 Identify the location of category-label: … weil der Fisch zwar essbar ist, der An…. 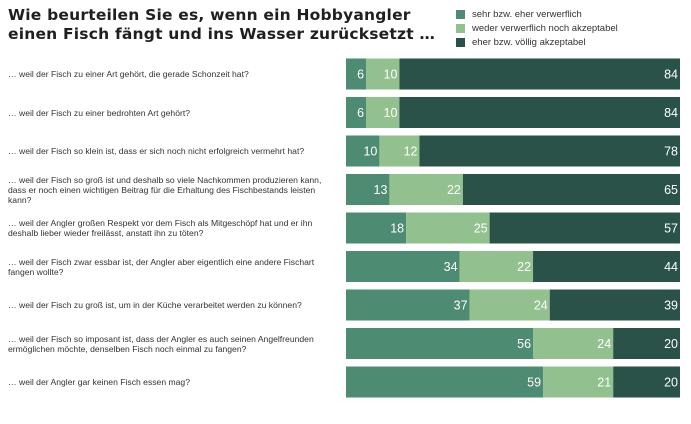
(161, 266).